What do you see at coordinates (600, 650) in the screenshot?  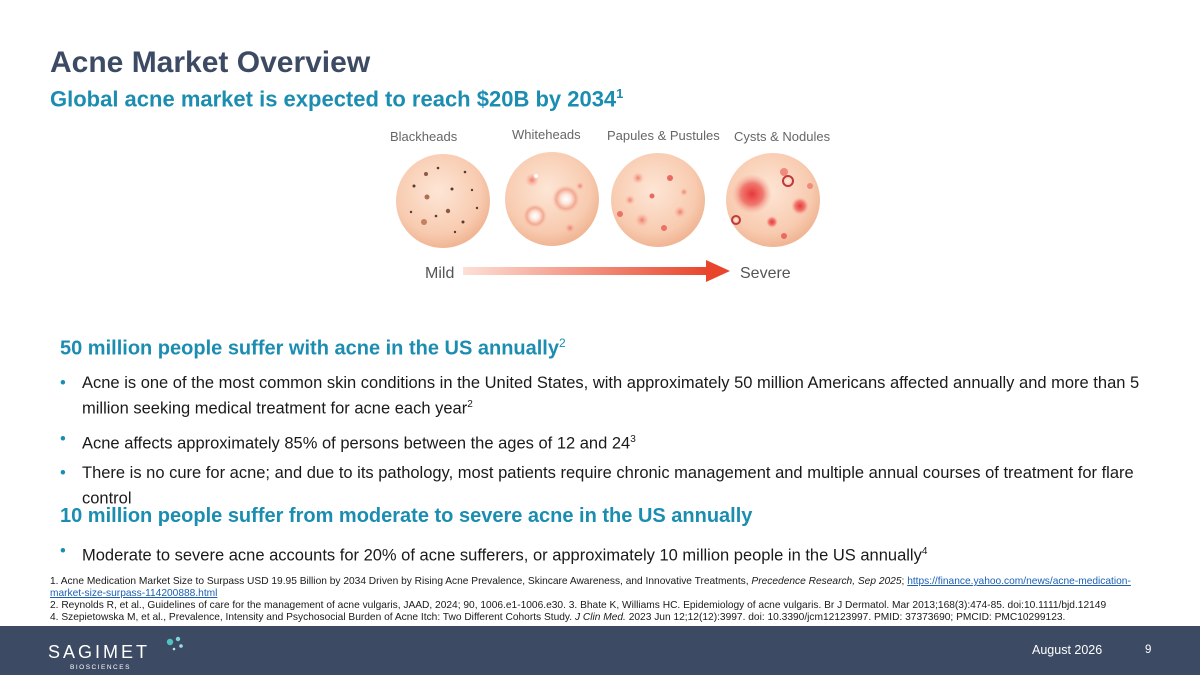 I see `footer-bar: SAGIMET BIOSCIENCES August 2026 9` at bounding box center [600, 650].